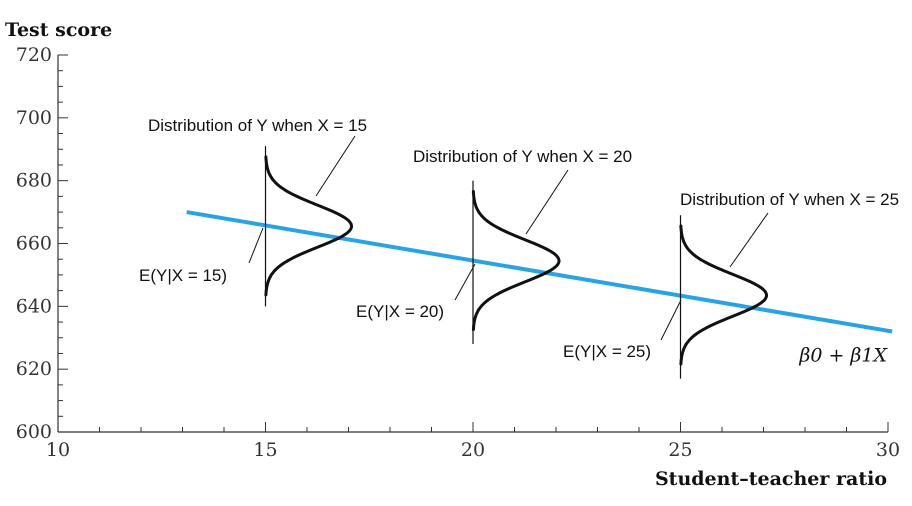  What do you see at coordinates (789, 199) in the screenshot?
I see `distribution-label: Distribution of Y when X = 25` at bounding box center [789, 199].